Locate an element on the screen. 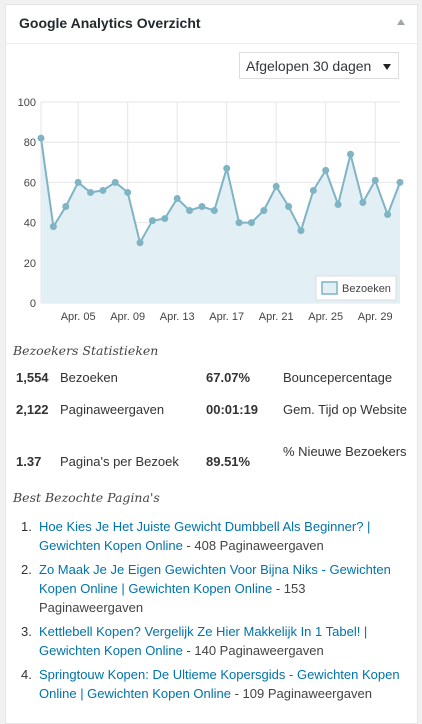 This screenshot has width=422, height=724. x-tick-label: Apr. 09 is located at coordinates (127, 317).